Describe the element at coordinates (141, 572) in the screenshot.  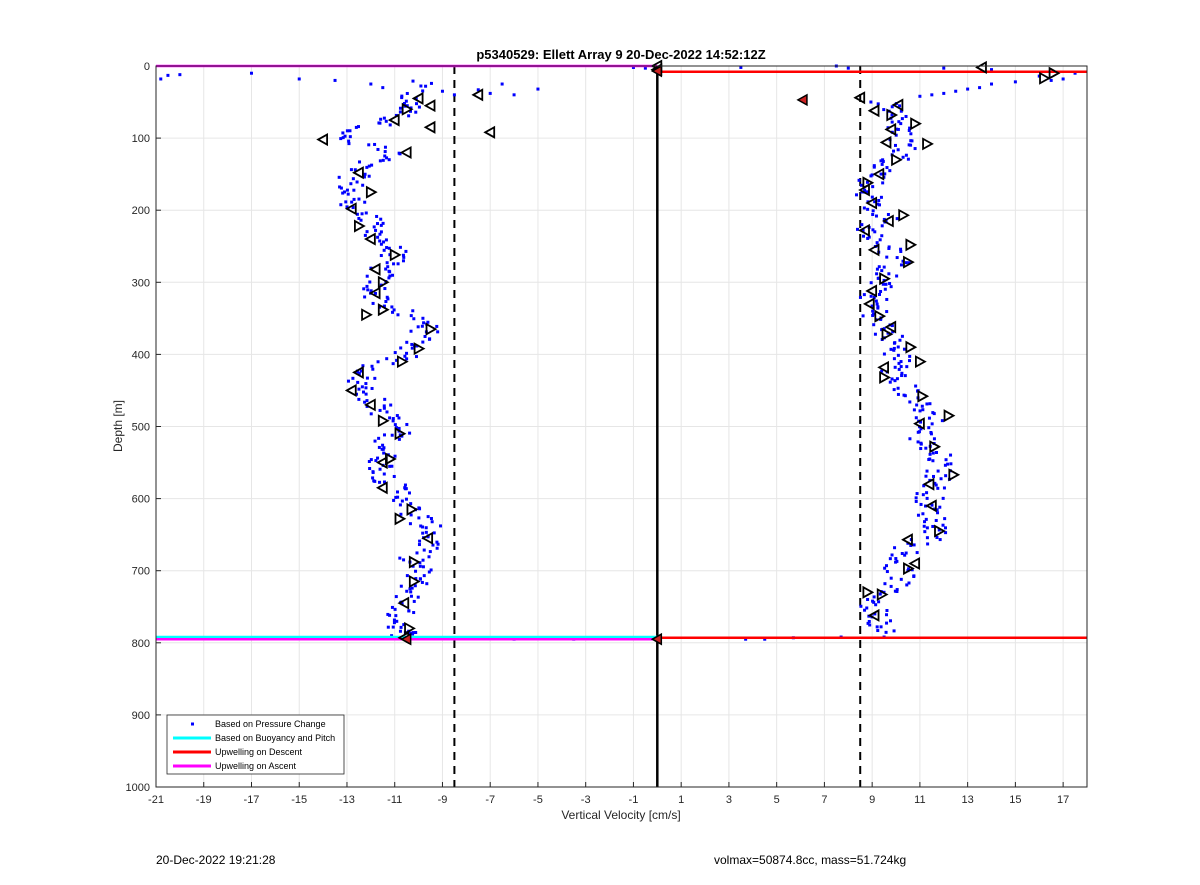
I see `y-tick-label: 700` at that location.